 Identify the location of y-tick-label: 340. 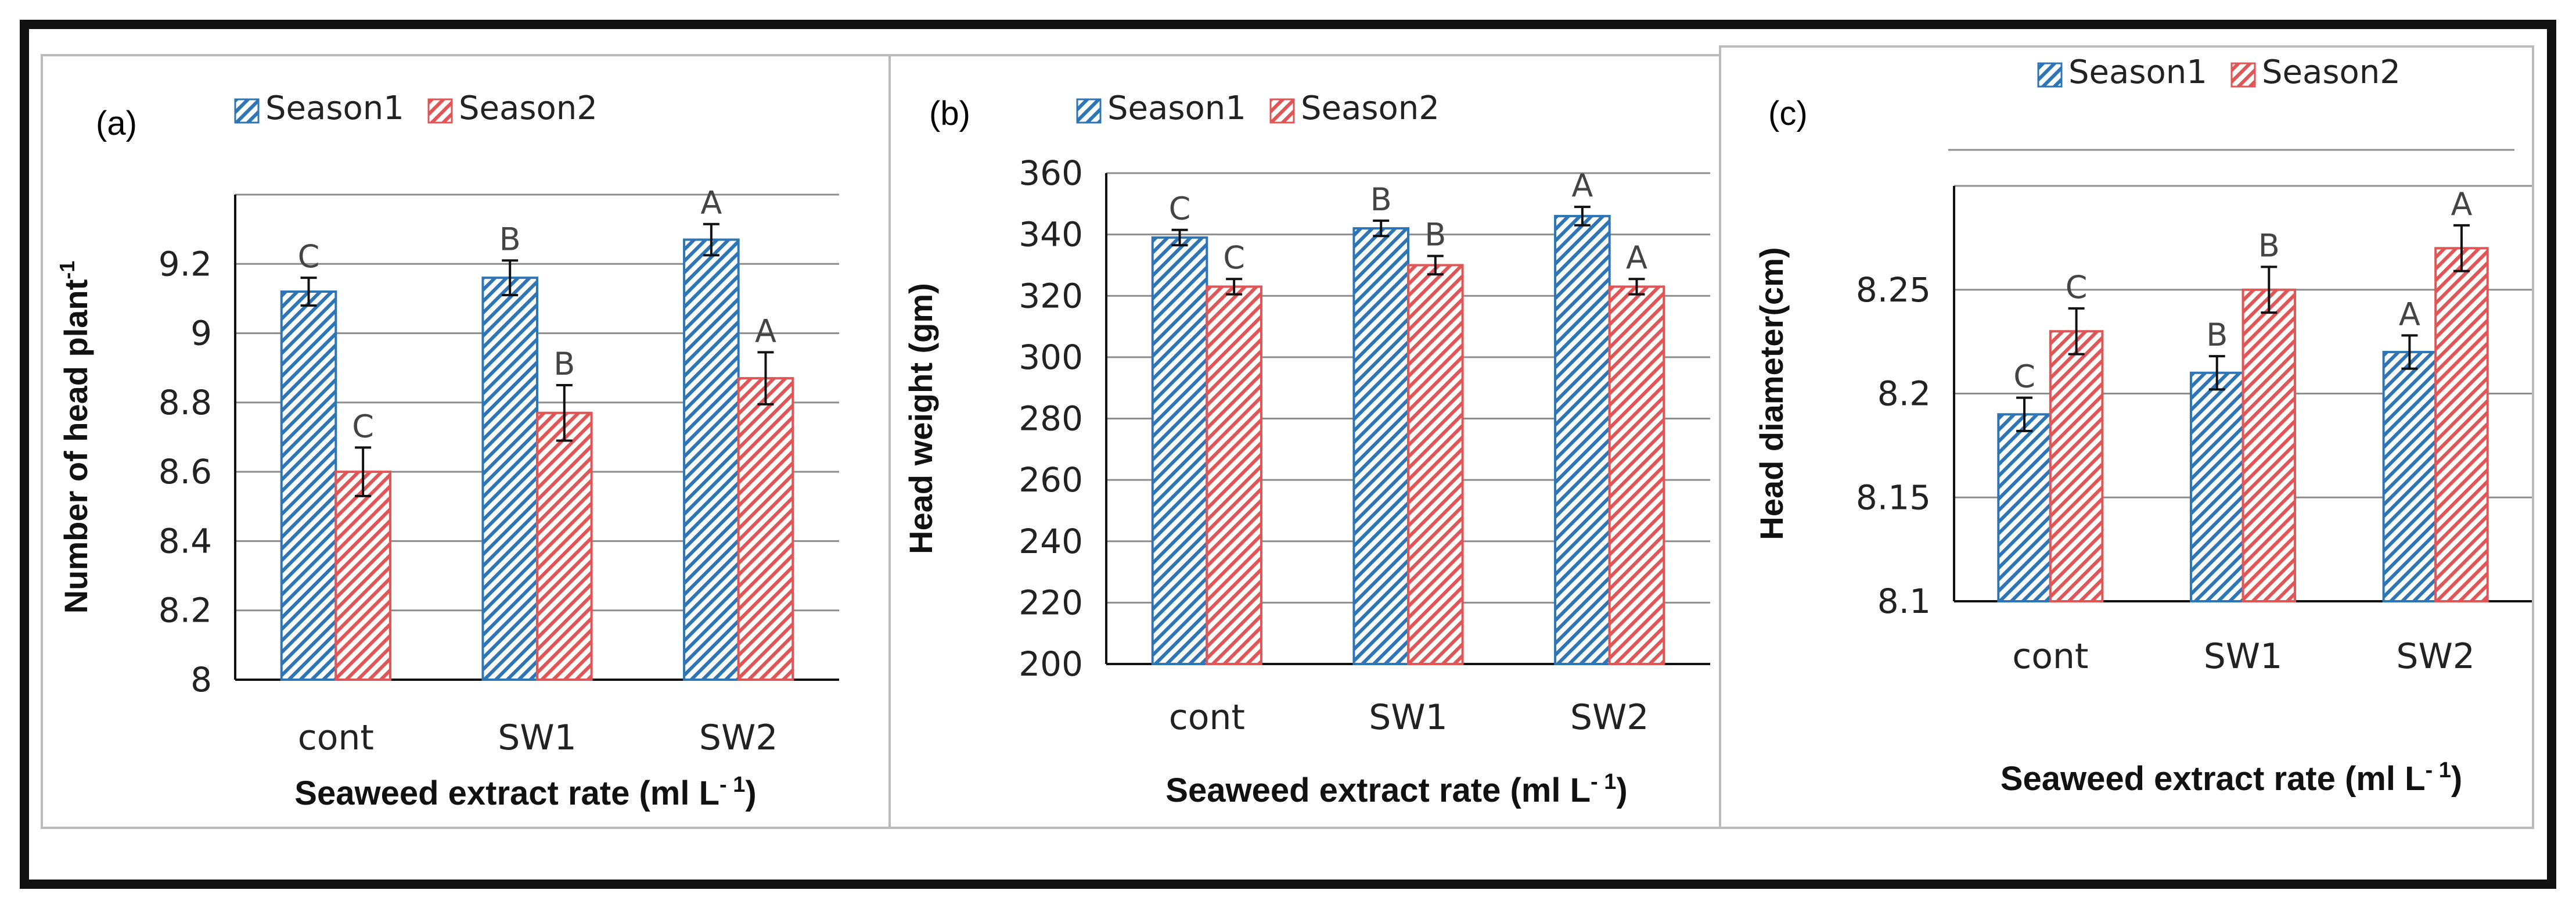
(1051, 234).